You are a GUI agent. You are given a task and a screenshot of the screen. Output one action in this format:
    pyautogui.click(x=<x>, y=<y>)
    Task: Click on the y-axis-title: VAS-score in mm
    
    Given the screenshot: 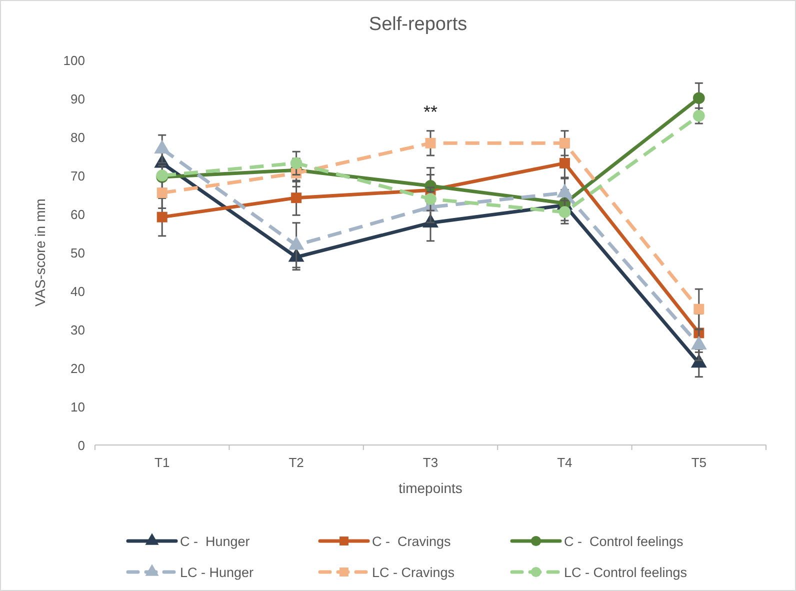 What is the action you would take?
    pyautogui.click(x=40, y=252)
    